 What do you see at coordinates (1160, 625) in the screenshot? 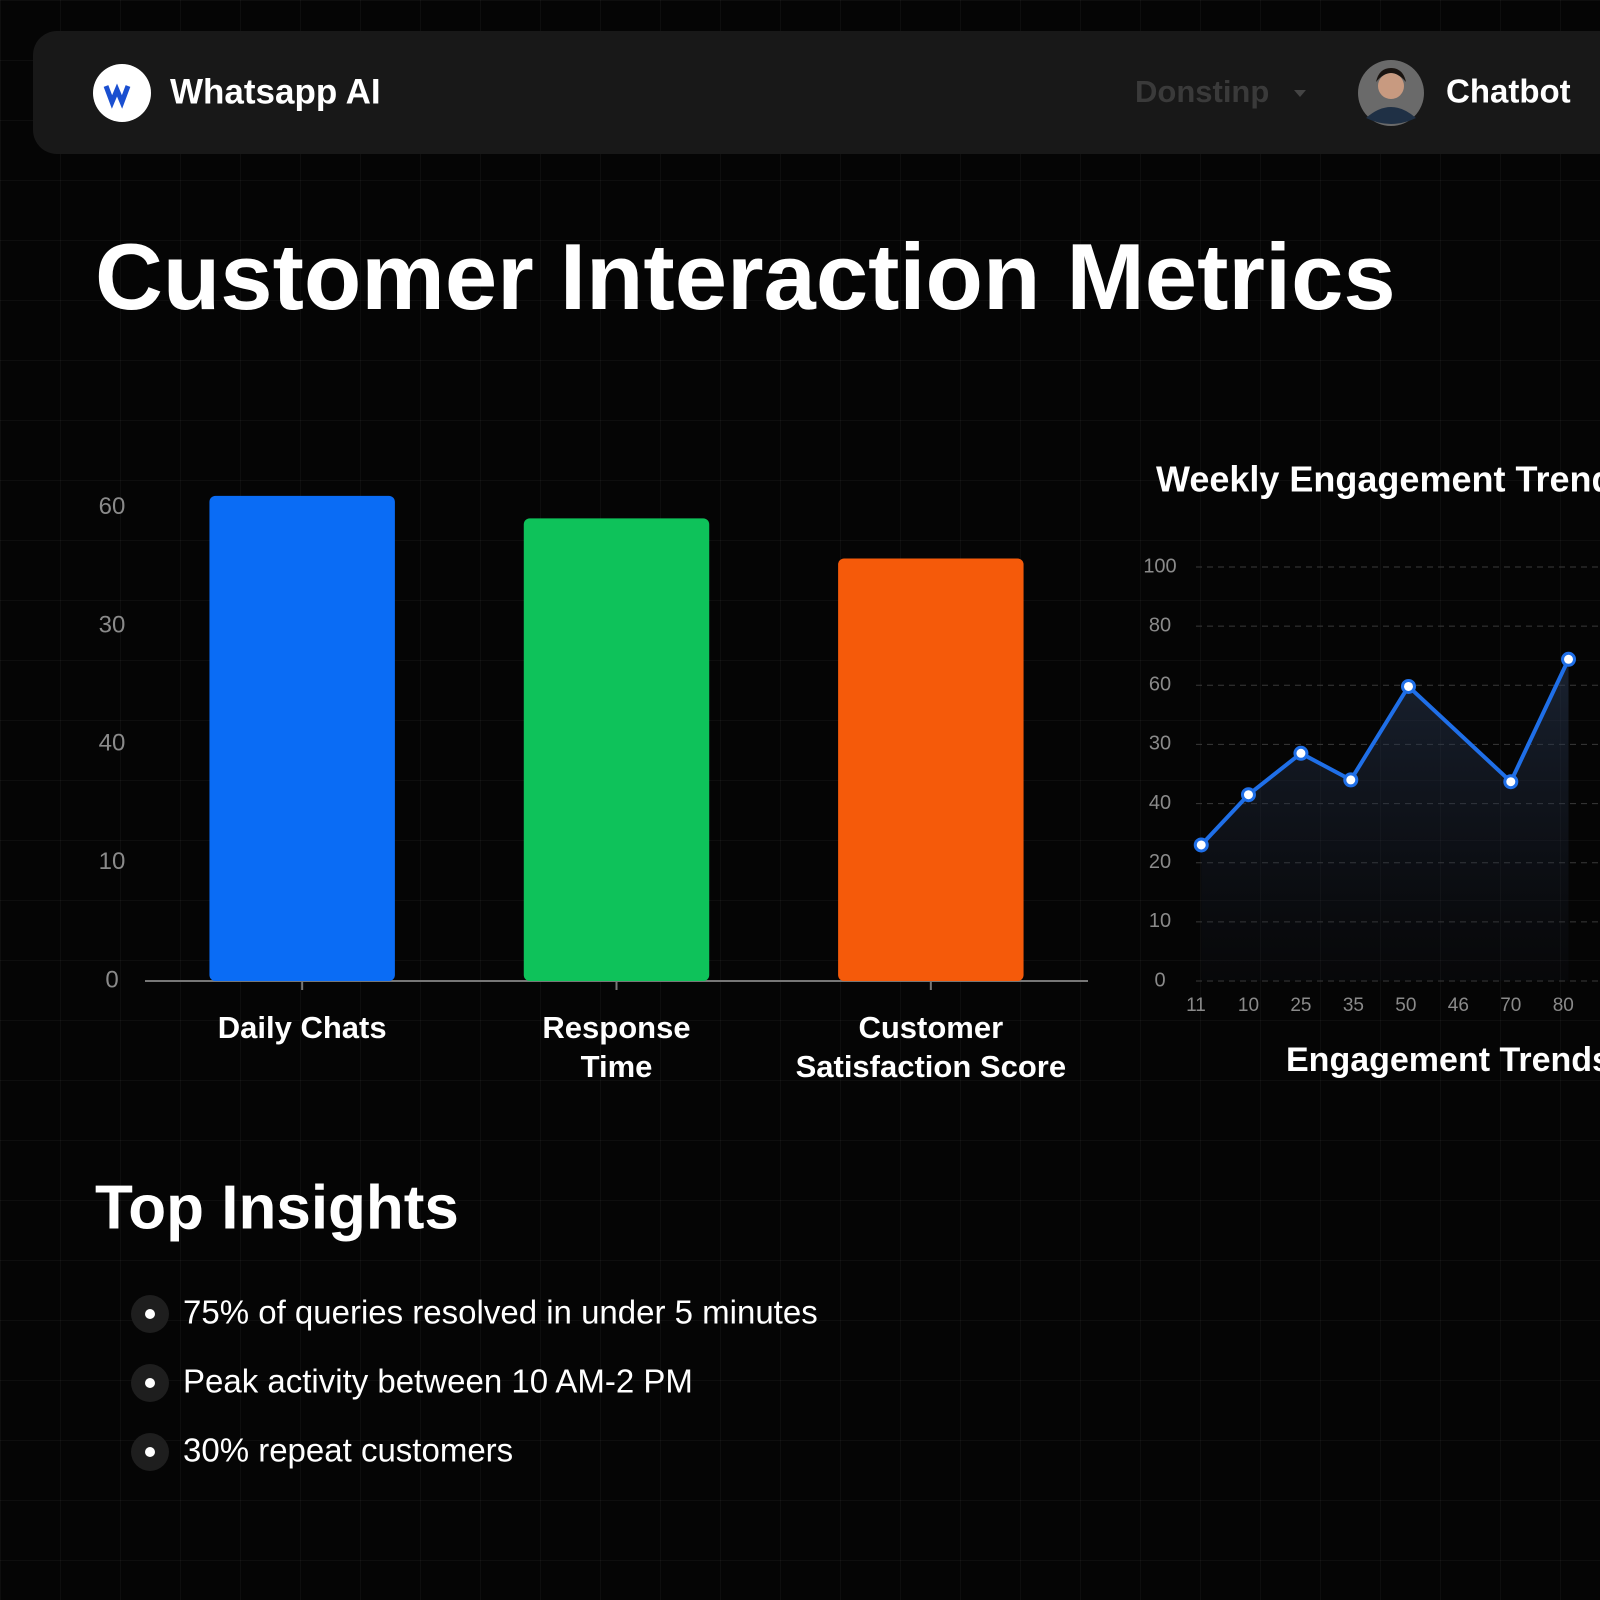
I see `y-tick-label: 80` at bounding box center [1160, 625].